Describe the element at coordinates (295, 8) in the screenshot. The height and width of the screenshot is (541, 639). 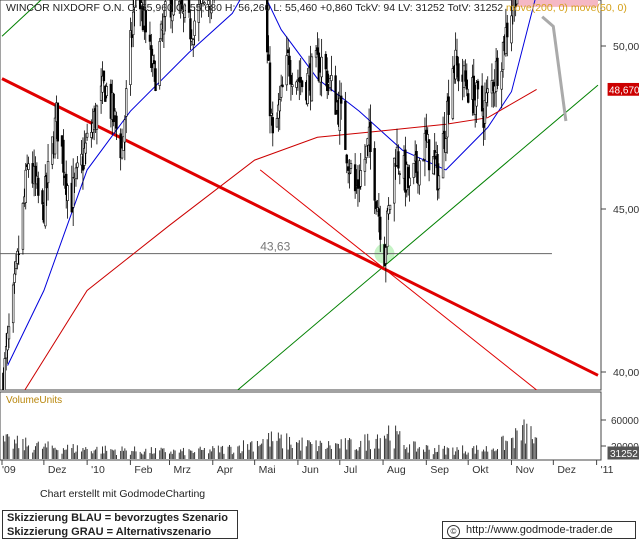
I see `header-low: L: 55,460` at that location.